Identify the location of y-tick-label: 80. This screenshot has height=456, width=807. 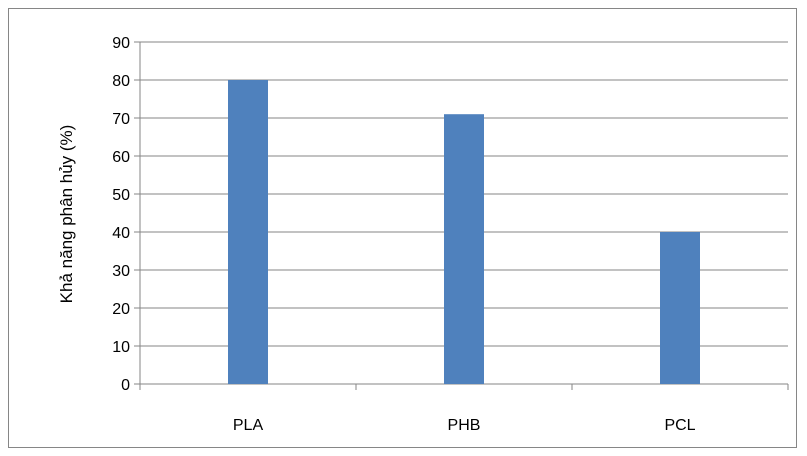
(121, 81).